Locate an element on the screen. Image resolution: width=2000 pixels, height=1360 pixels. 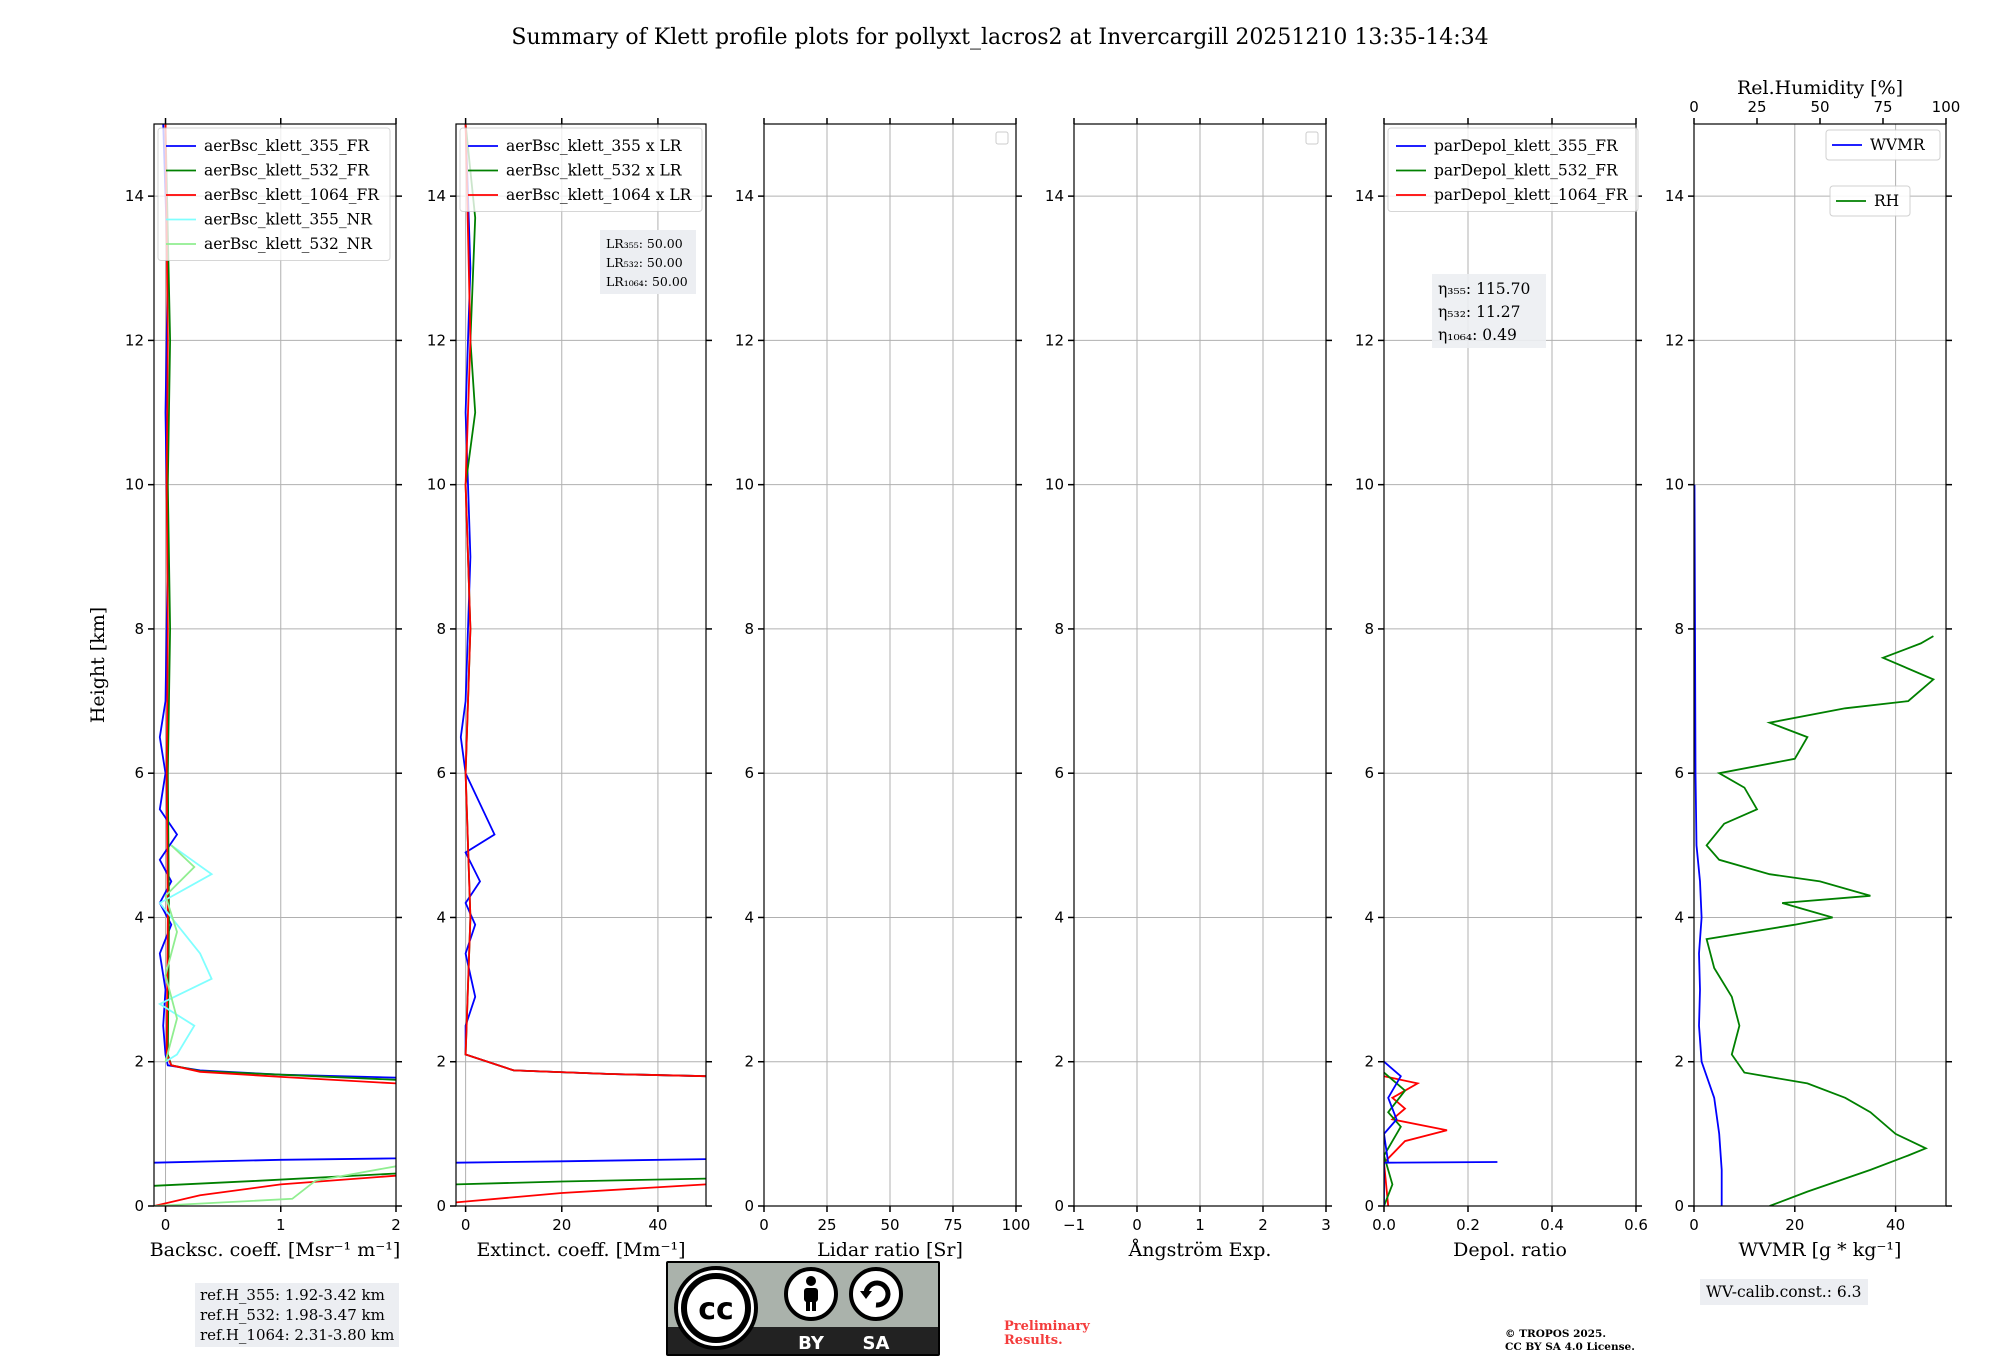
lidar-ratio-ytick-label: 0 is located at coordinates (749, 1206).